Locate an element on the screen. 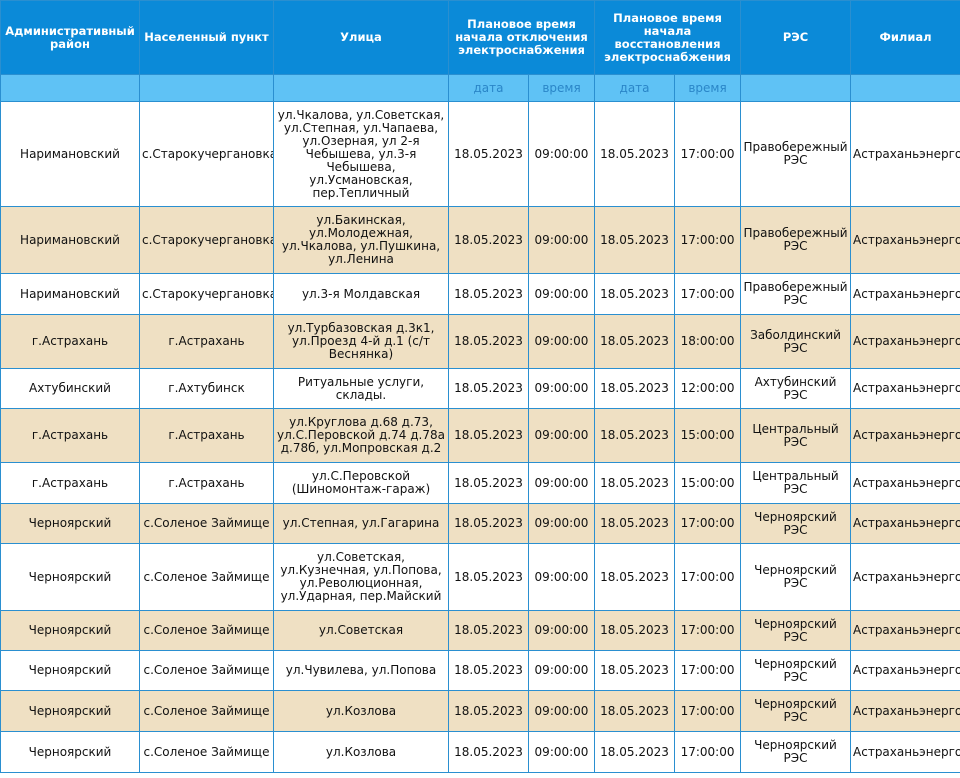 The width and height of the screenshot is (960, 778). header-street: Улица is located at coordinates (361, 37).